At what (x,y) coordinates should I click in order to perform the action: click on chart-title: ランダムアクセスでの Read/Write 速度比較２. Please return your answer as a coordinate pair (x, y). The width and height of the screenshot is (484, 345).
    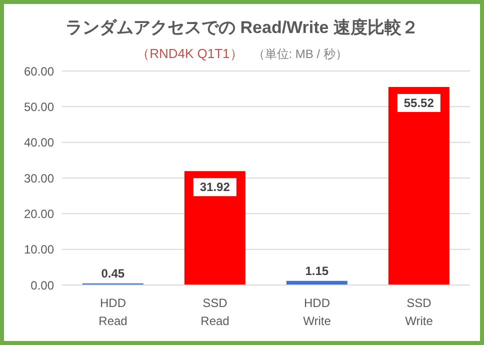
    Looking at the image, I should click on (242, 28).